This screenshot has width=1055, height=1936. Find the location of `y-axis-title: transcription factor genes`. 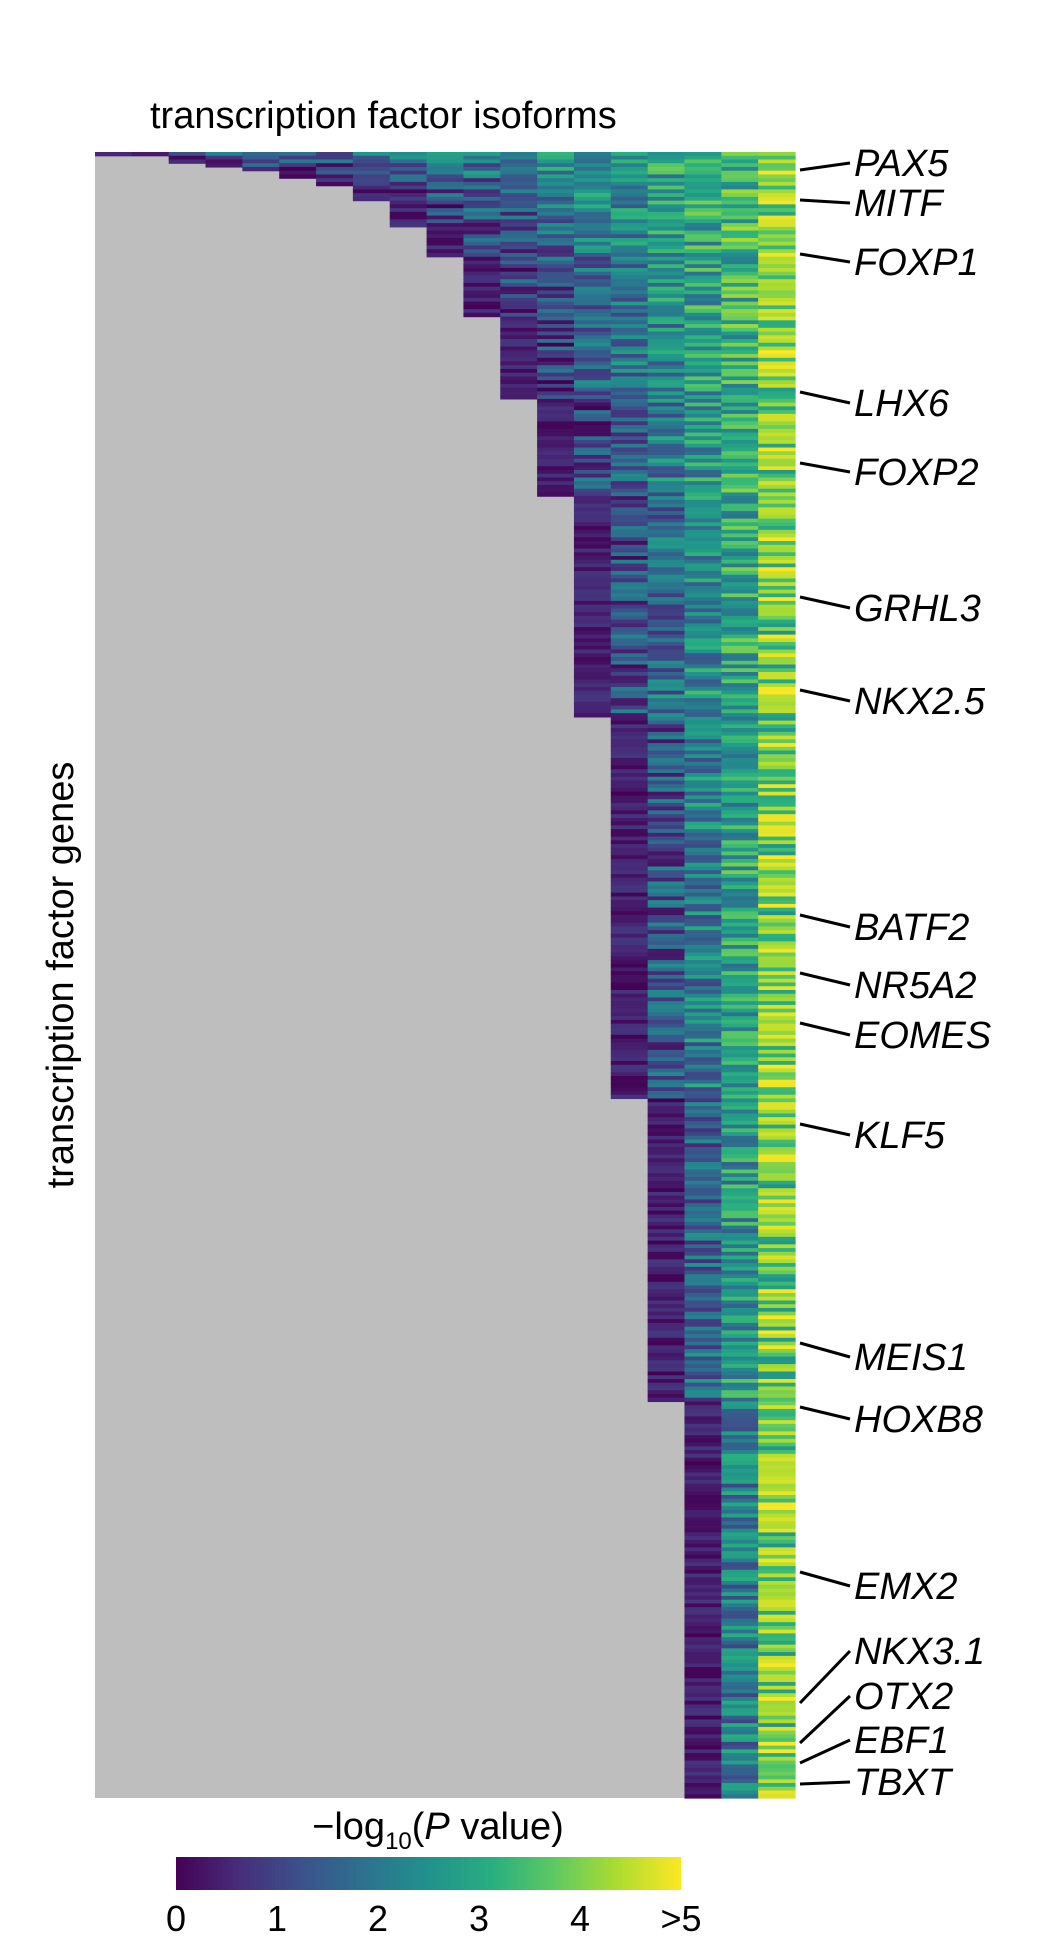

y-axis-title: transcription factor genes is located at coordinates (61, 975).